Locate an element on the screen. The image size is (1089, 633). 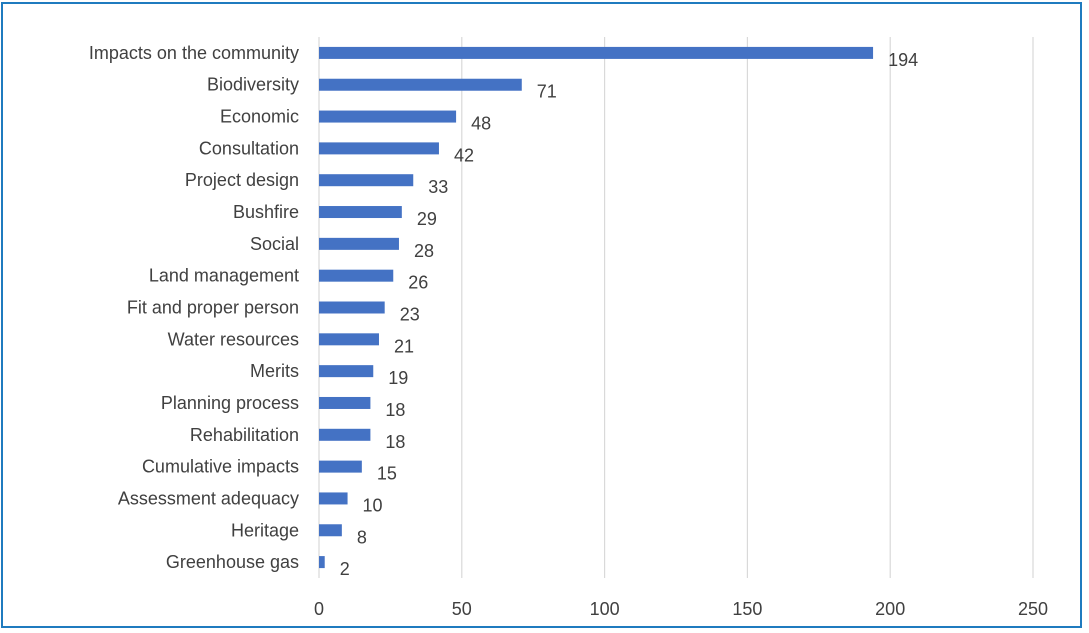
data-label: 10 is located at coordinates (373, 505).